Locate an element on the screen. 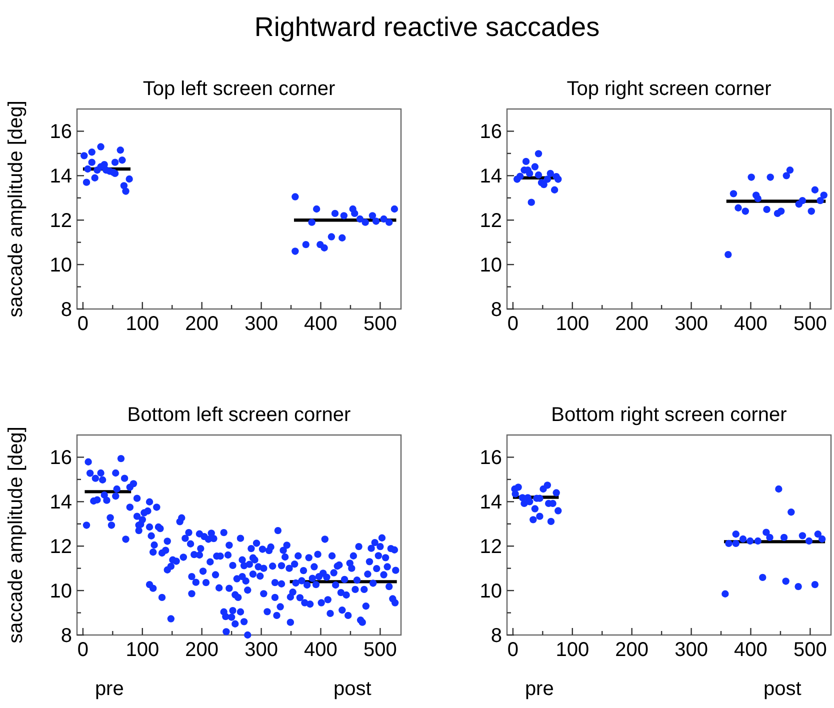 This screenshot has height=708, width=834. chart-title: Top left screen corner is located at coordinates (239, 89).